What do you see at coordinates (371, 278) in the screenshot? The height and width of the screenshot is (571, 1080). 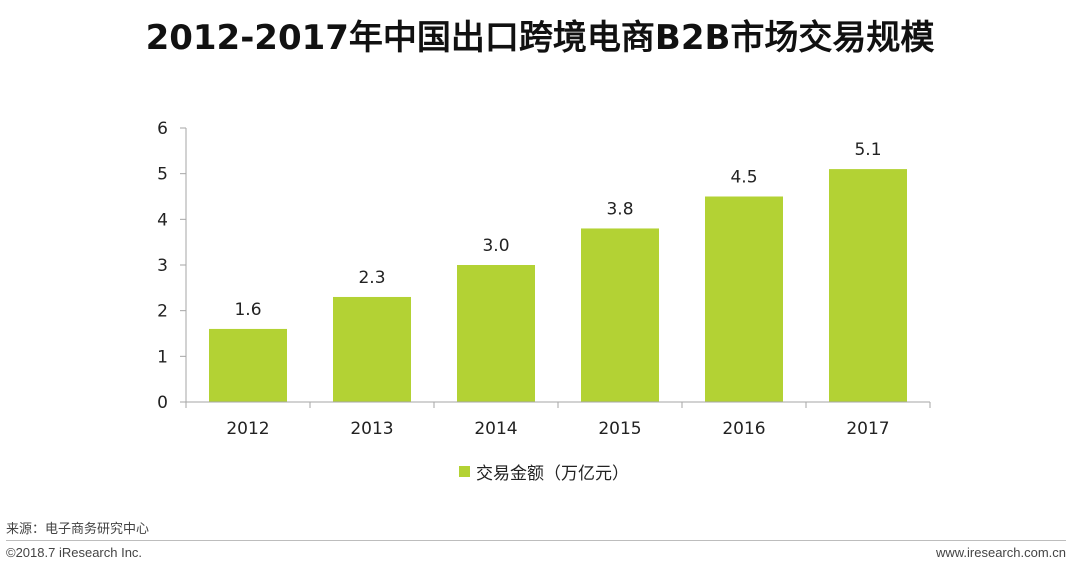 I see `data-label-2013: 2.3` at bounding box center [371, 278].